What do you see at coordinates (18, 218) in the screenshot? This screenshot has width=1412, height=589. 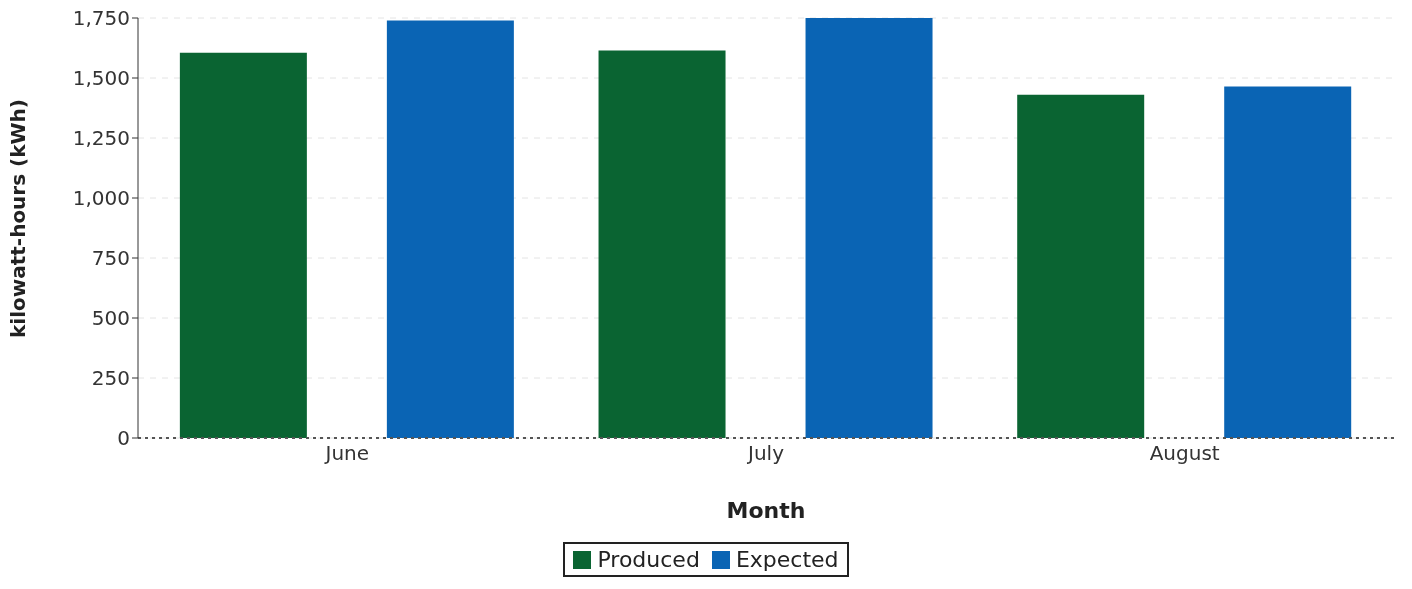 I see `y-axis-title: kilowatt-hours (kWh)` at bounding box center [18, 218].